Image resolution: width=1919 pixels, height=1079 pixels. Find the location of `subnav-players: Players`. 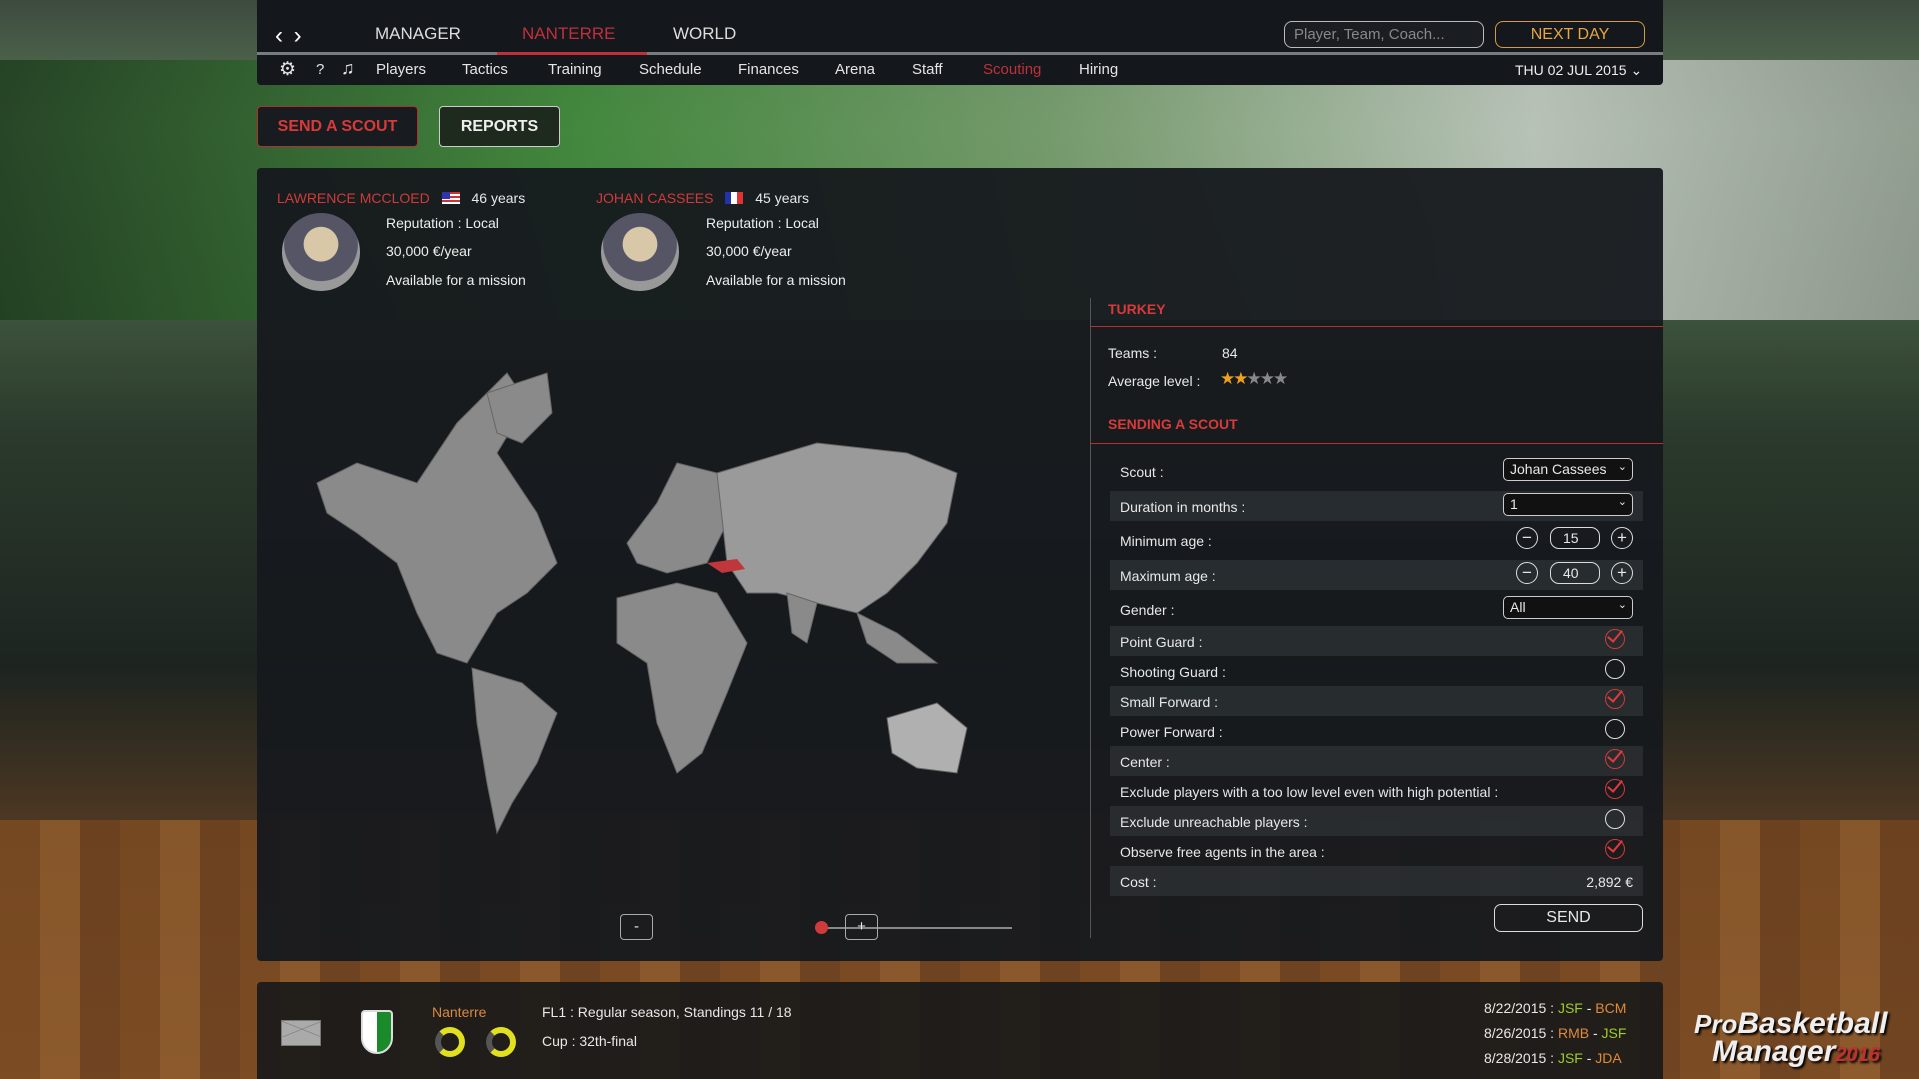

subnav-players: Players is located at coordinates (401, 69).